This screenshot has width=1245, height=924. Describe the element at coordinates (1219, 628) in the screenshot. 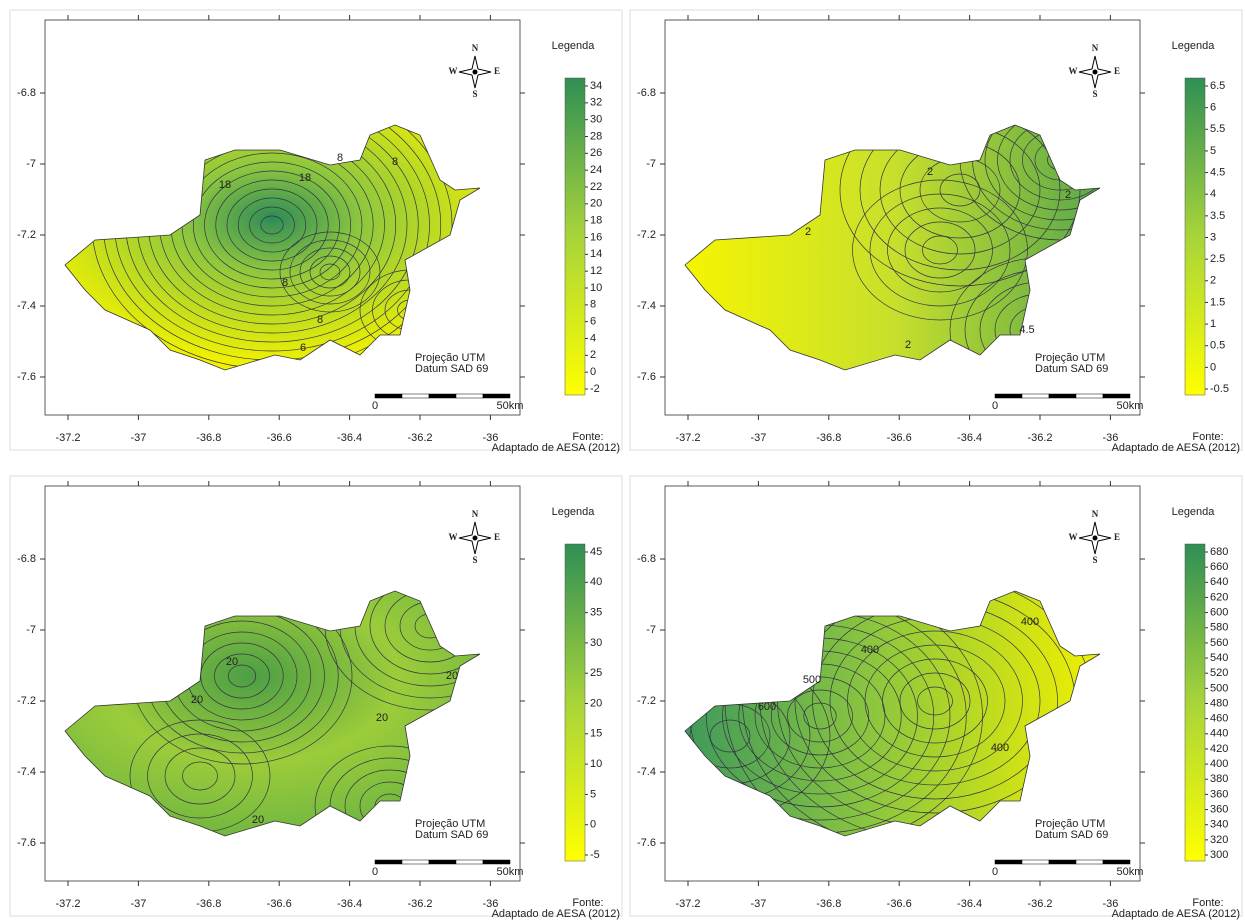

I see `legend-tick-label: 580` at that location.